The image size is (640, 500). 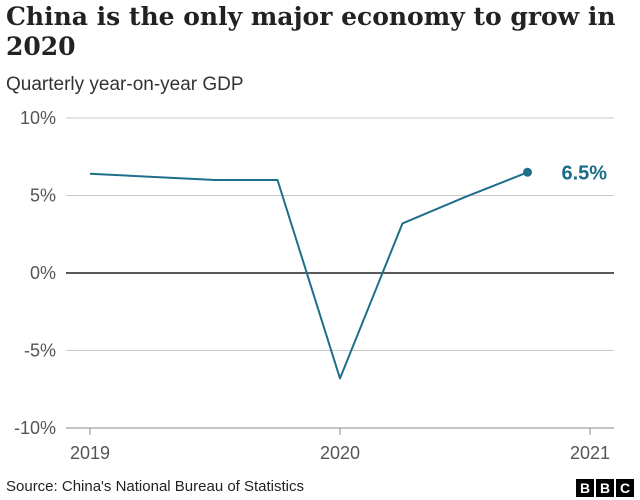 I want to click on latest-value-label: 6.5%, so click(x=585, y=173).